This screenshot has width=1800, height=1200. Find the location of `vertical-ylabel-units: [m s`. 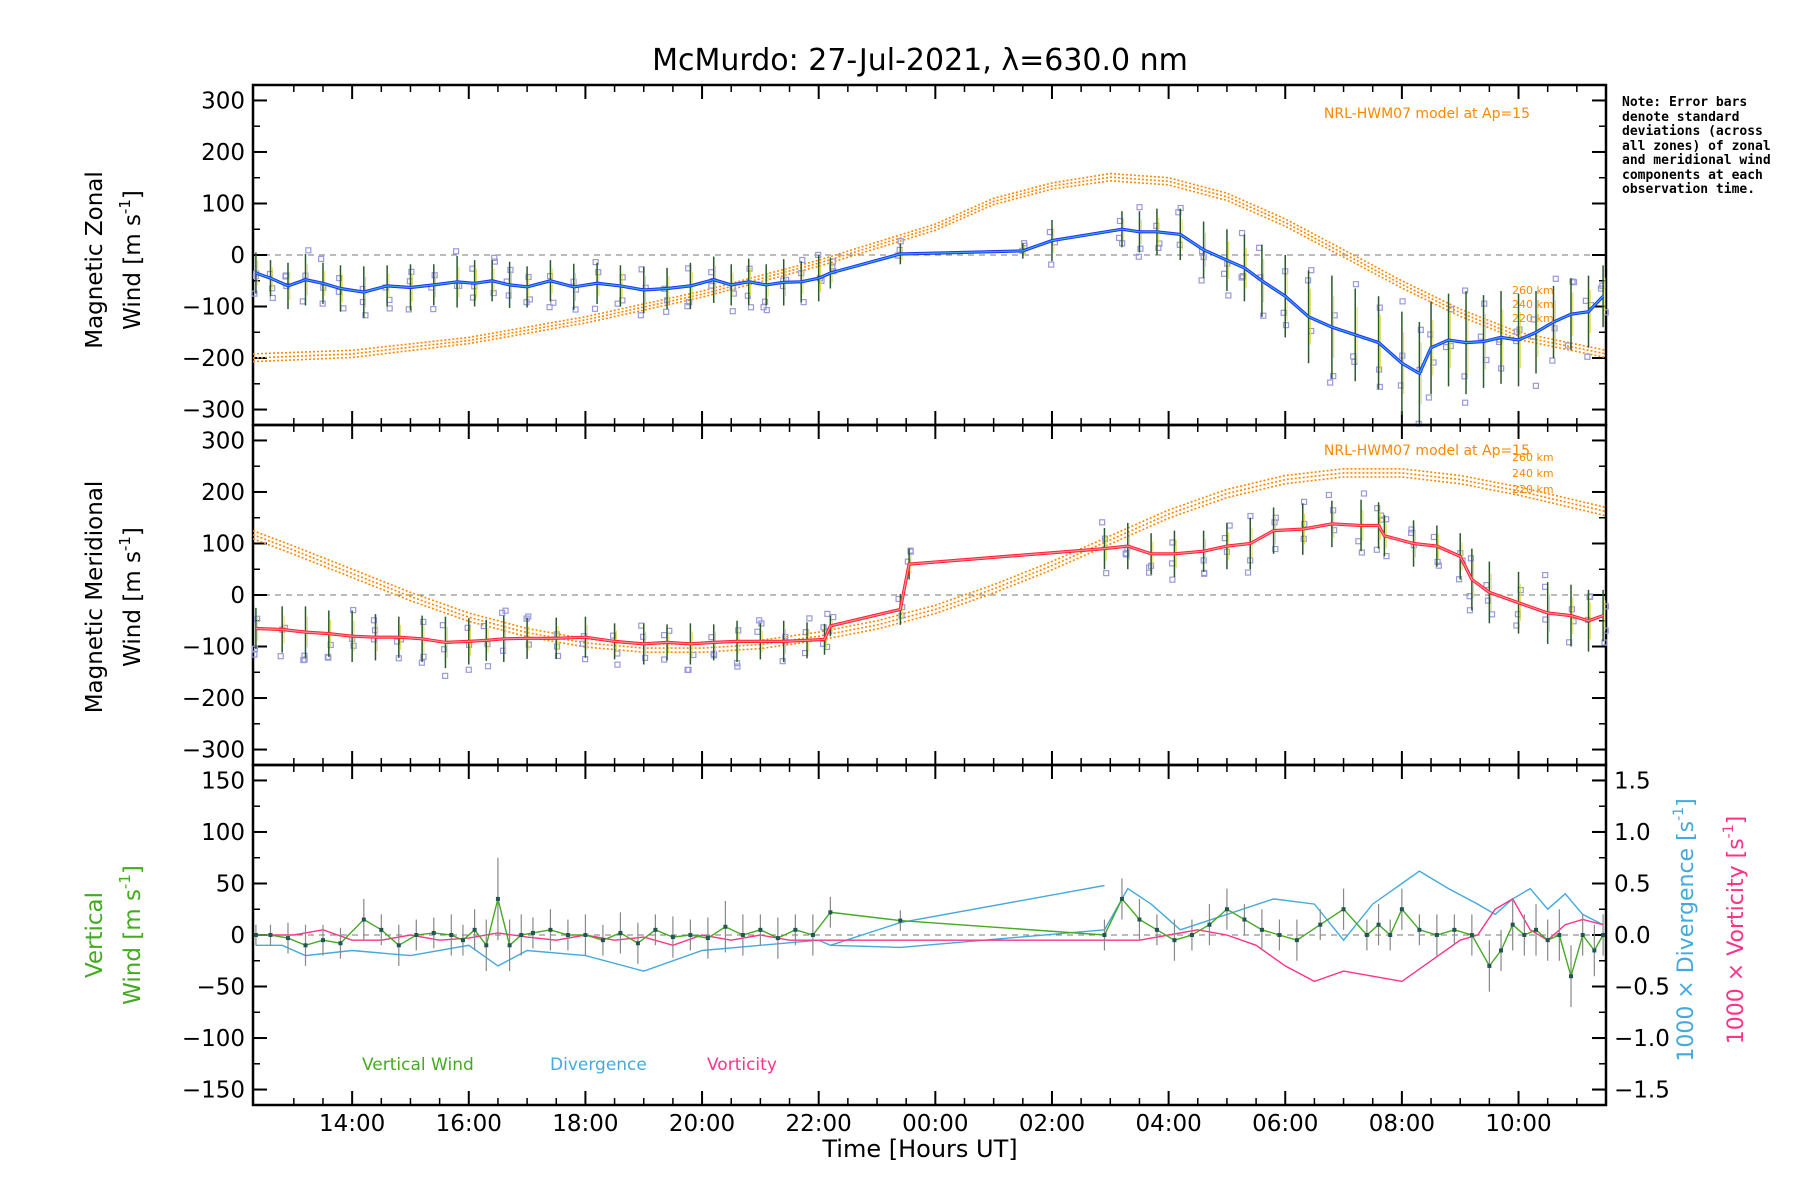

vertical-ylabel-units: [m s is located at coordinates (133, 914).